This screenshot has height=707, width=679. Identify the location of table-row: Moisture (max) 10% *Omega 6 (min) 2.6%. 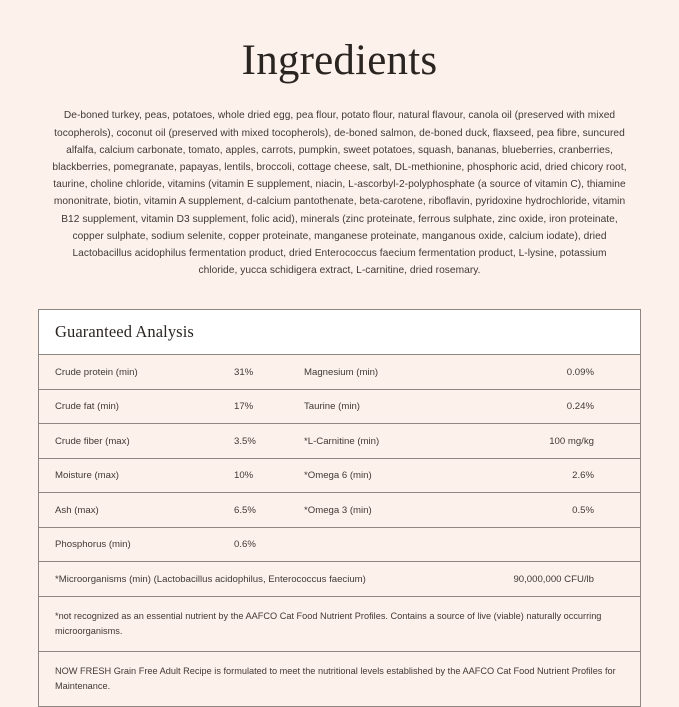
(339, 476).